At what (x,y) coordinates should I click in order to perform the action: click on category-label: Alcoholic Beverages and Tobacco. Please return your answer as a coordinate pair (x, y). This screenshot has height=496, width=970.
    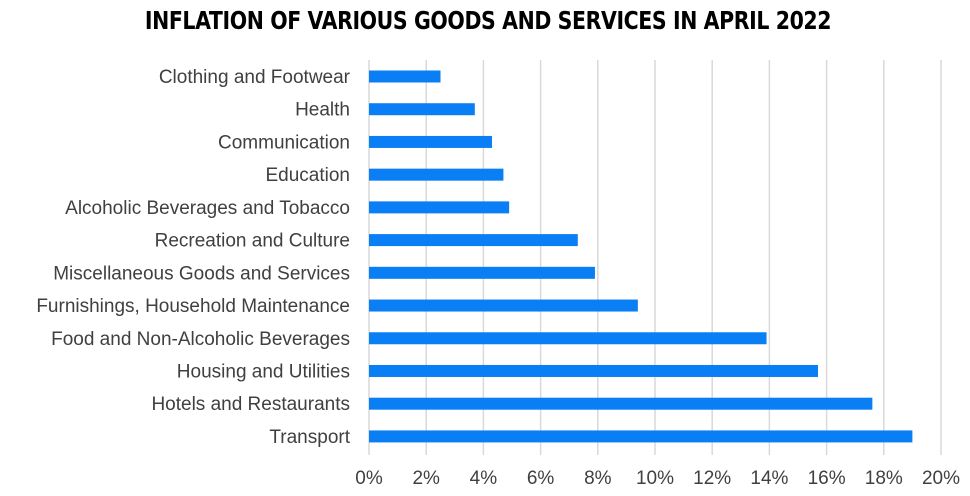
    Looking at the image, I should click on (207, 208).